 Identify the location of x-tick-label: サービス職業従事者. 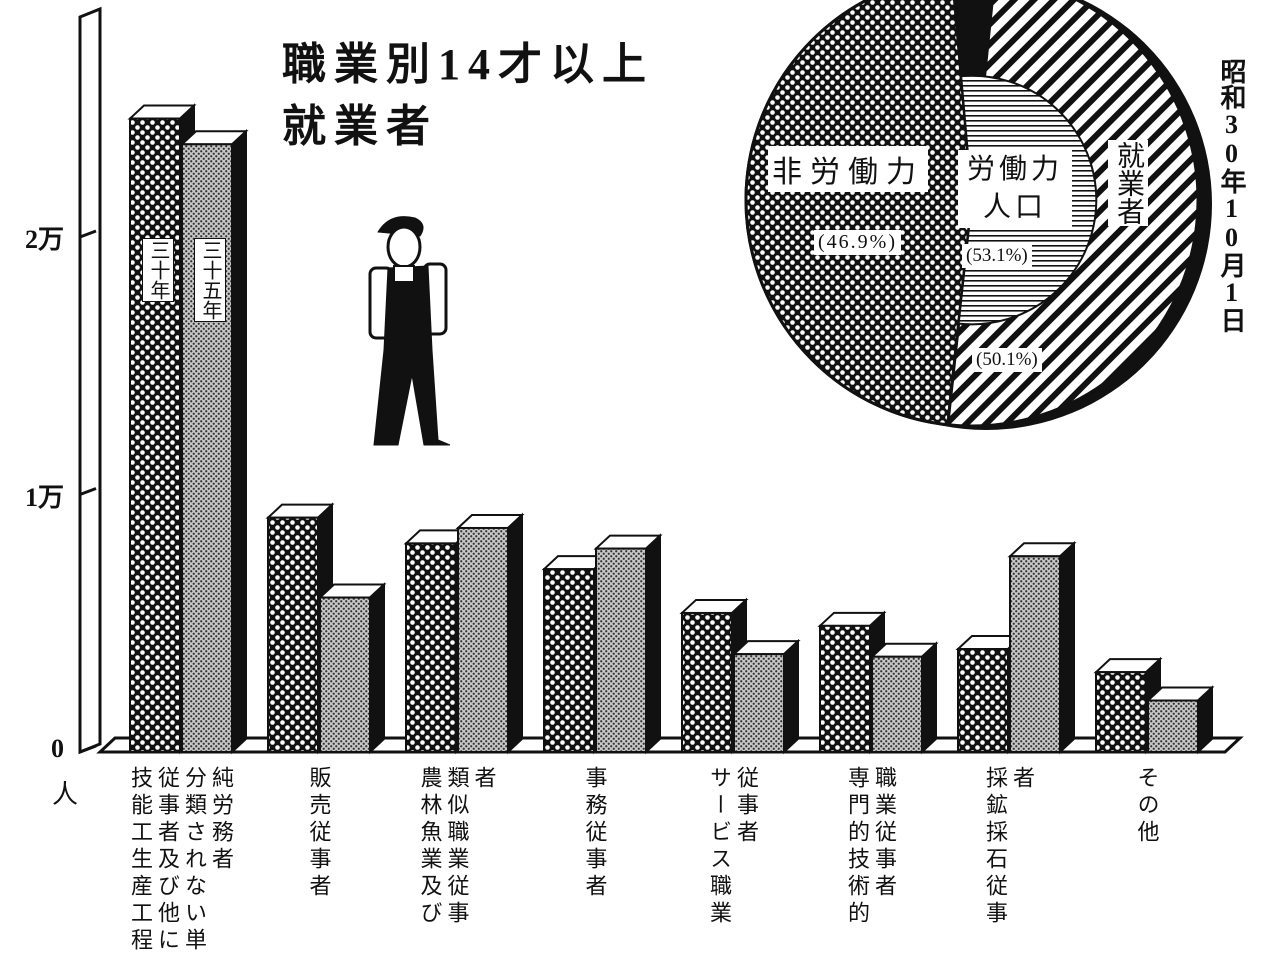
(733, 847).